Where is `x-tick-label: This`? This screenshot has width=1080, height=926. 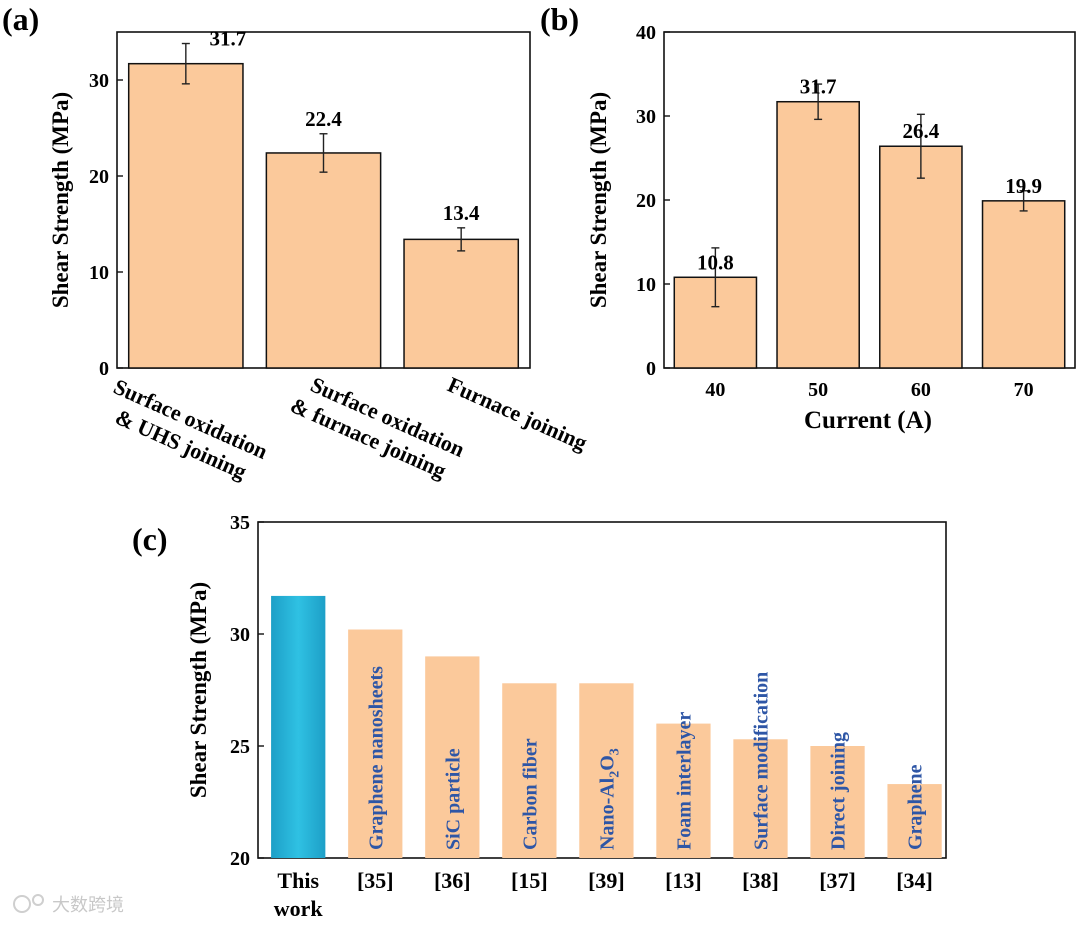
x-tick-label: This is located at coordinates (298, 880).